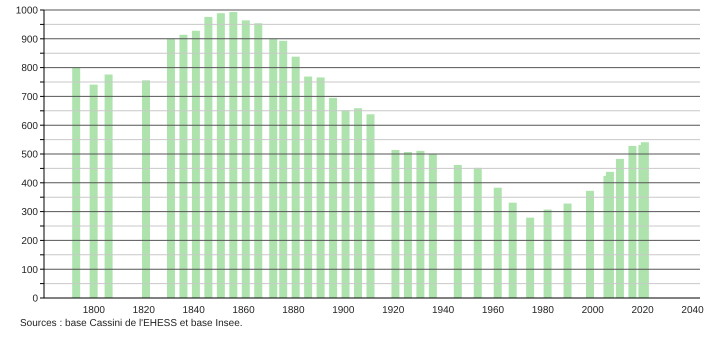 The image size is (710, 340). I want to click on x-tick-label: 1960, so click(493, 310).